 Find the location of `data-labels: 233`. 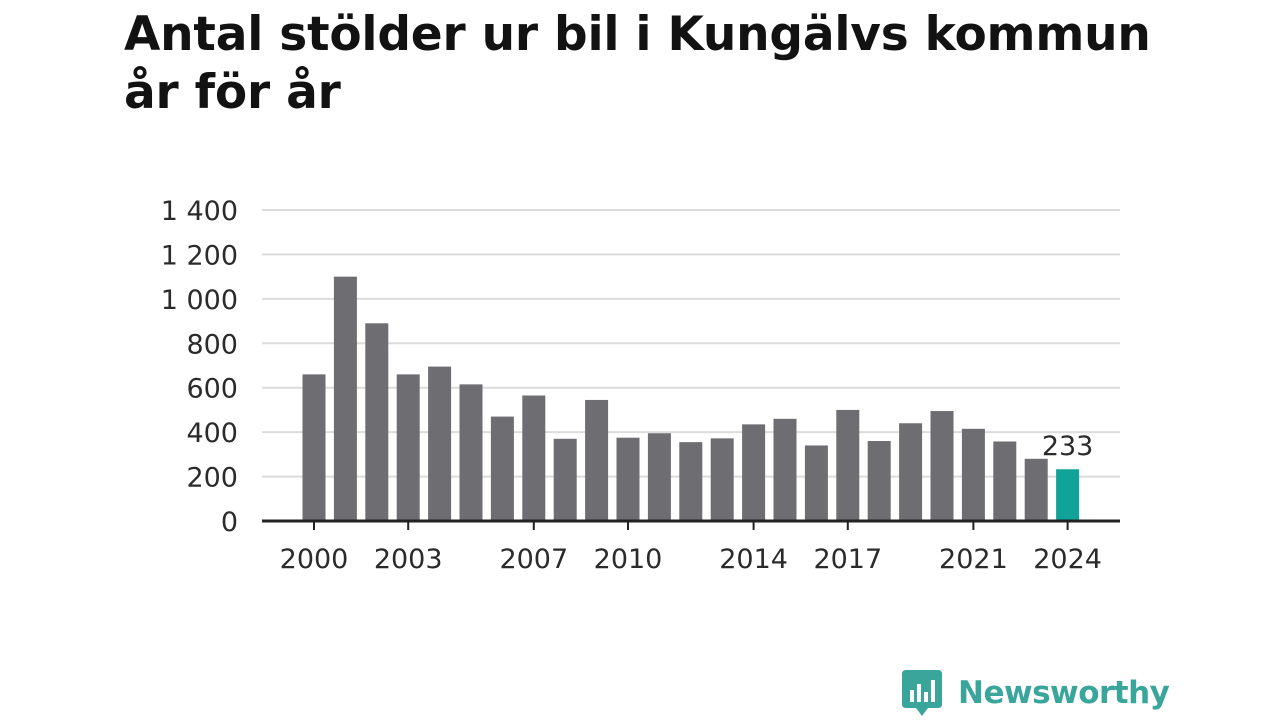

data-labels: 233 is located at coordinates (1068, 446).